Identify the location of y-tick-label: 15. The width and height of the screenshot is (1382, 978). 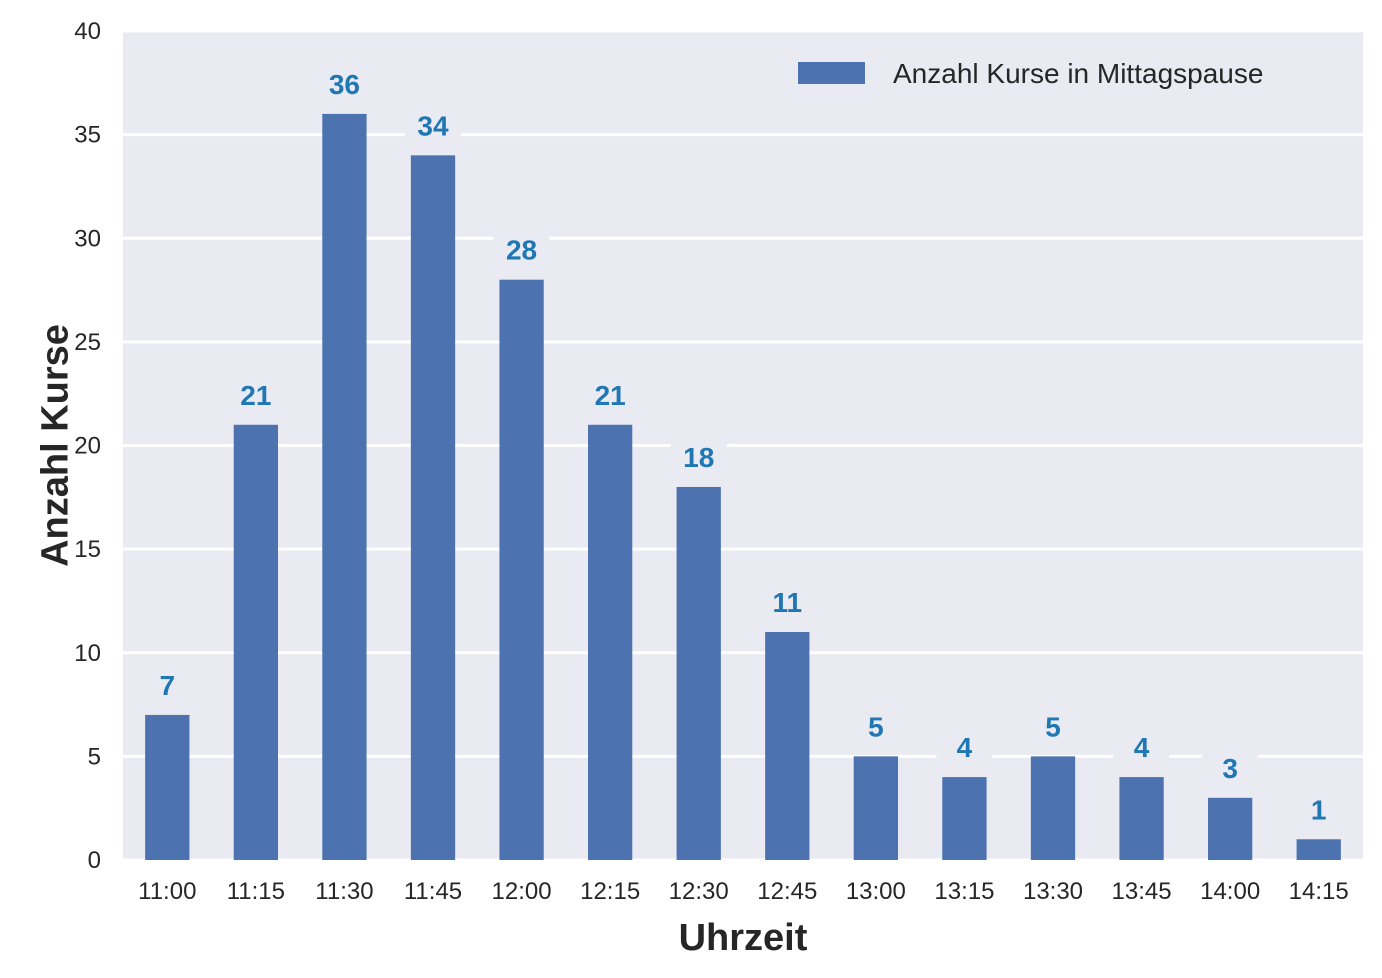
(87, 549).